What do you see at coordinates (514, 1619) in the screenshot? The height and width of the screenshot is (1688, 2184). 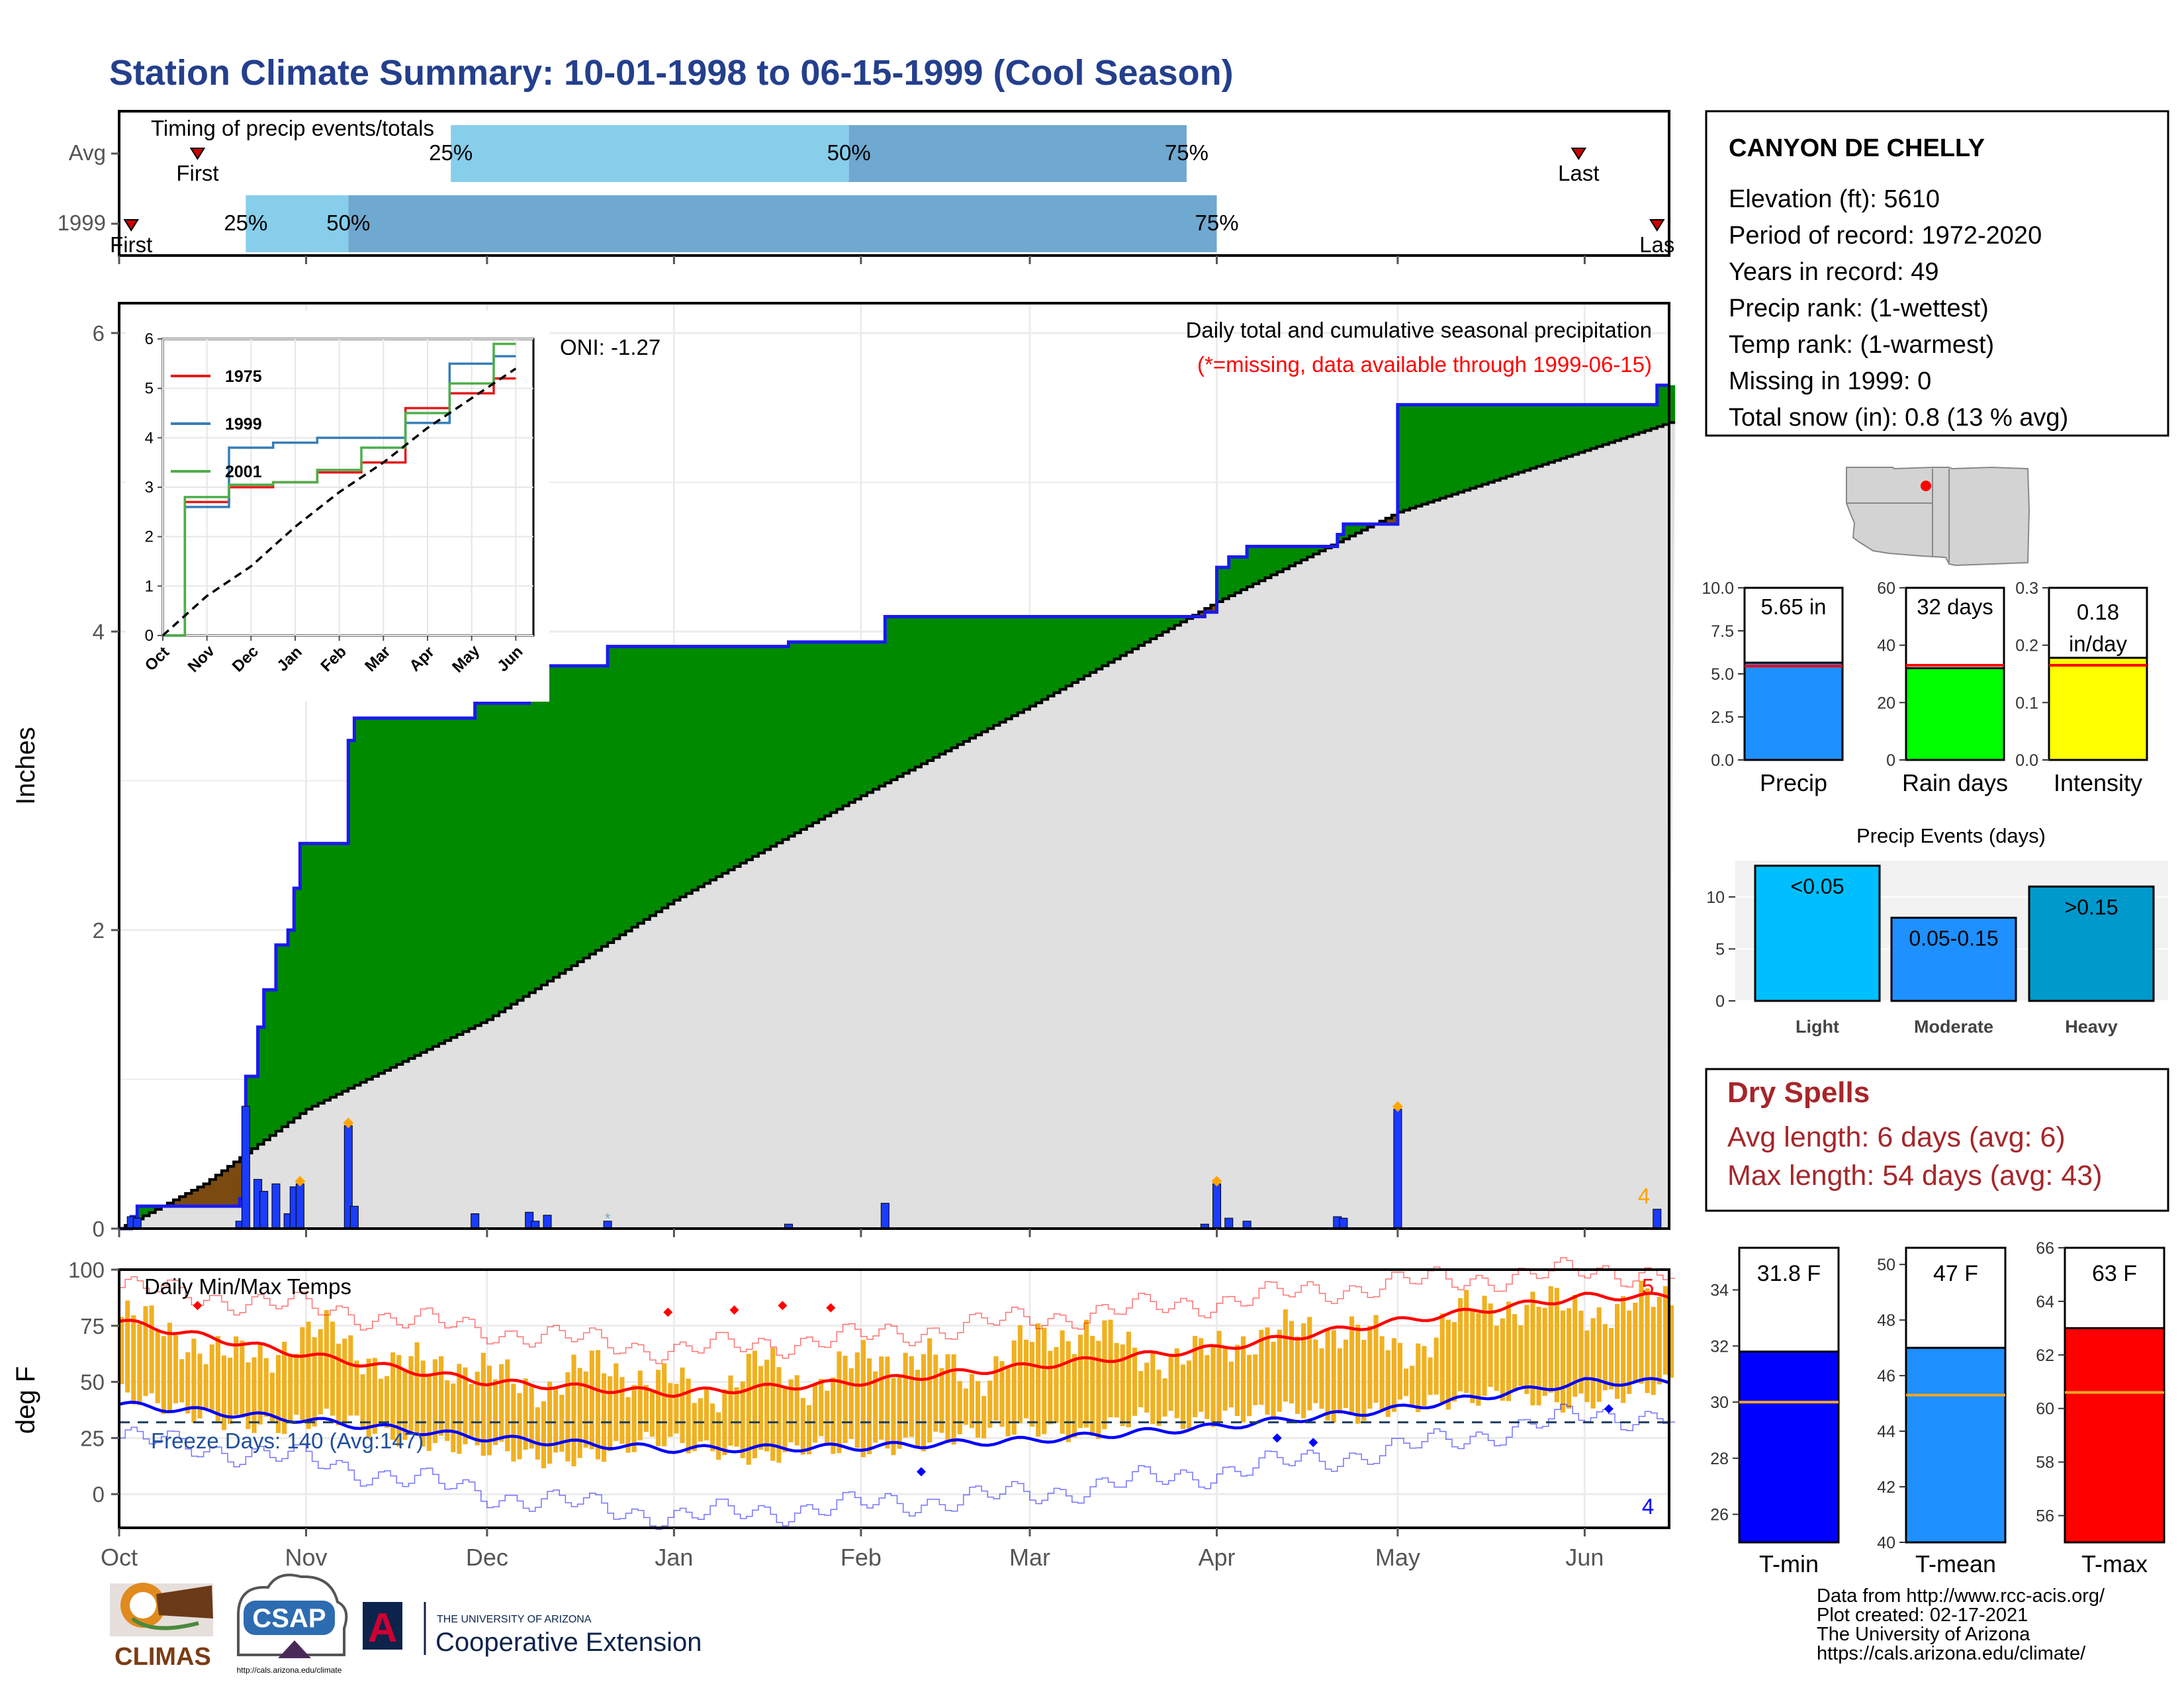 I see `ua-logo-small: THE UNIVERSITY OF ARIZONA` at bounding box center [514, 1619].